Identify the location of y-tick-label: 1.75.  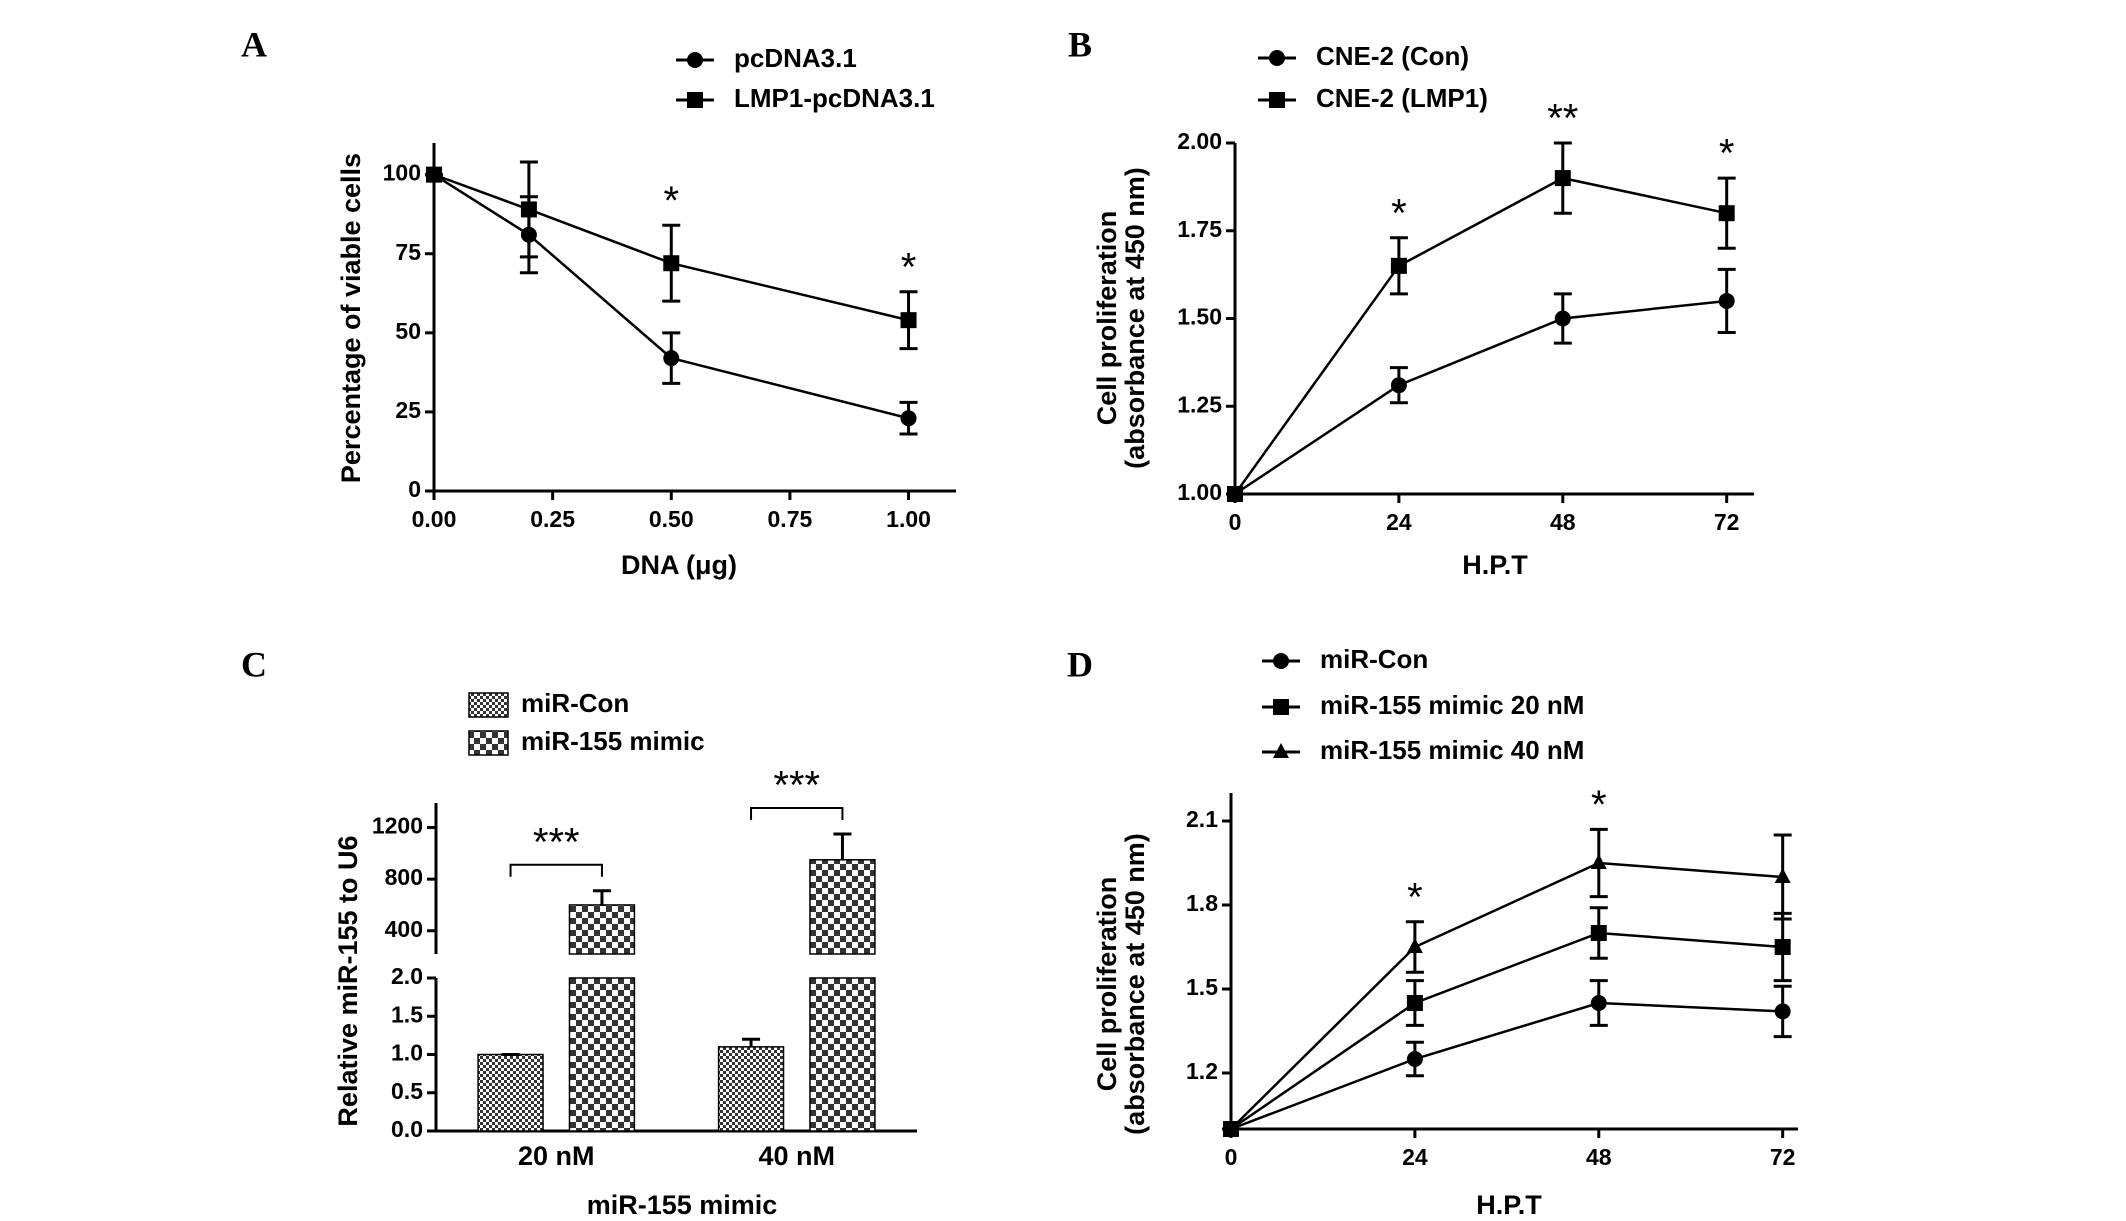
(1199, 229).